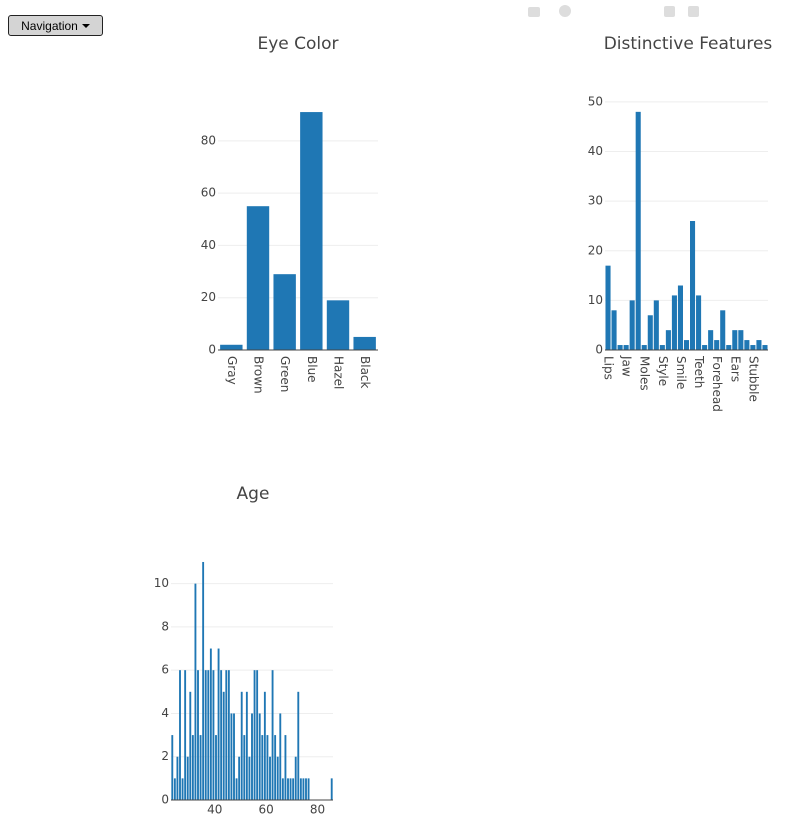 The width and height of the screenshot is (801, 826). I want to click on toolbar, so click(613, 11).